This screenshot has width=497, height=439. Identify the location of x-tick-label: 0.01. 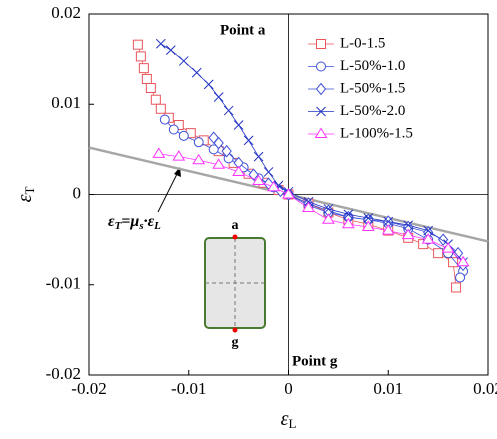
(388, 388).